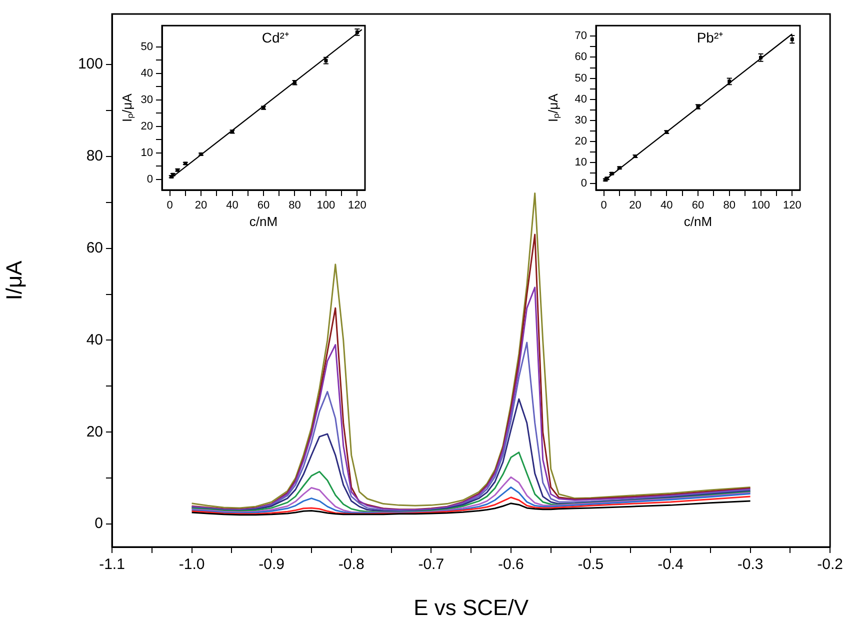  What do you see at coordinates (471, 607) in the screenshot?
I see `x-axis-title: E vs SCE/V` at bounding box center [471, 607].